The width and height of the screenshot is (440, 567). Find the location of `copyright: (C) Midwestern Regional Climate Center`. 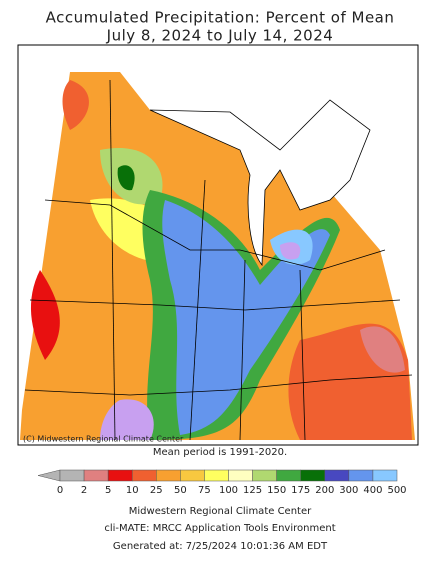

copyright: (C) Midwestern Regional Climate Center is located at coordinates (103, 439).